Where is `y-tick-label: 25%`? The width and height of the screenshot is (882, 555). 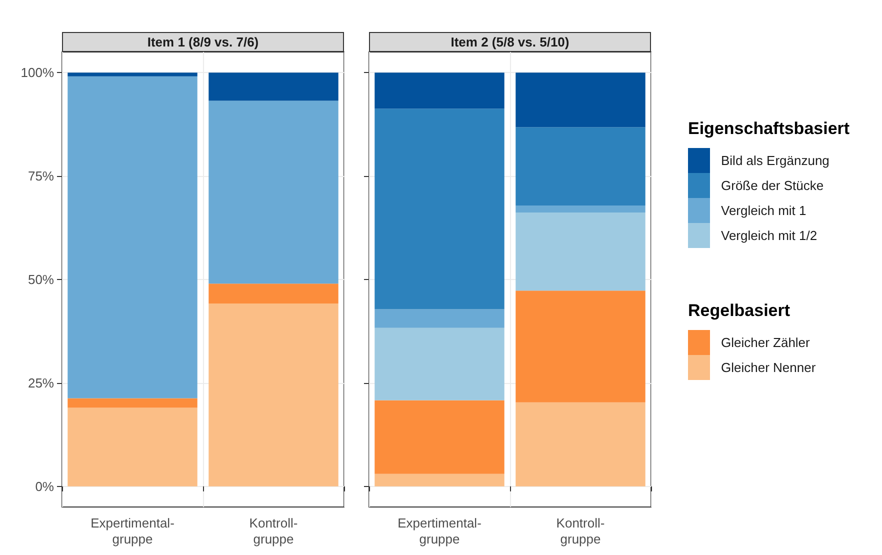 y-tick-label: 25% is located at coordinates (41, 382).